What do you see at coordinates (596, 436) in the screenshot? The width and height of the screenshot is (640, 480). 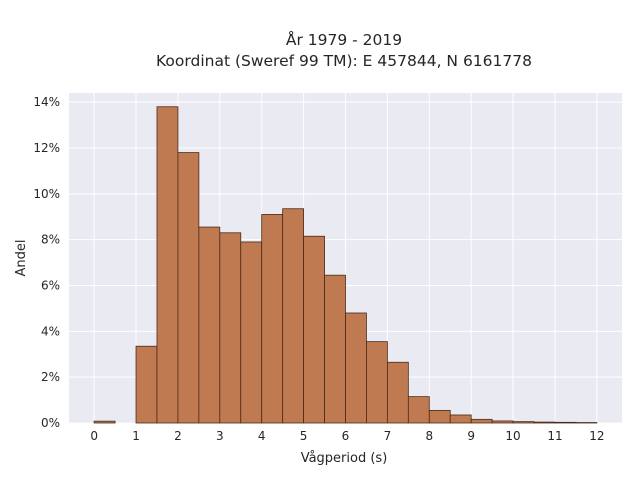 I see `x-tick-label: 12` at bounding box center [596, 436].